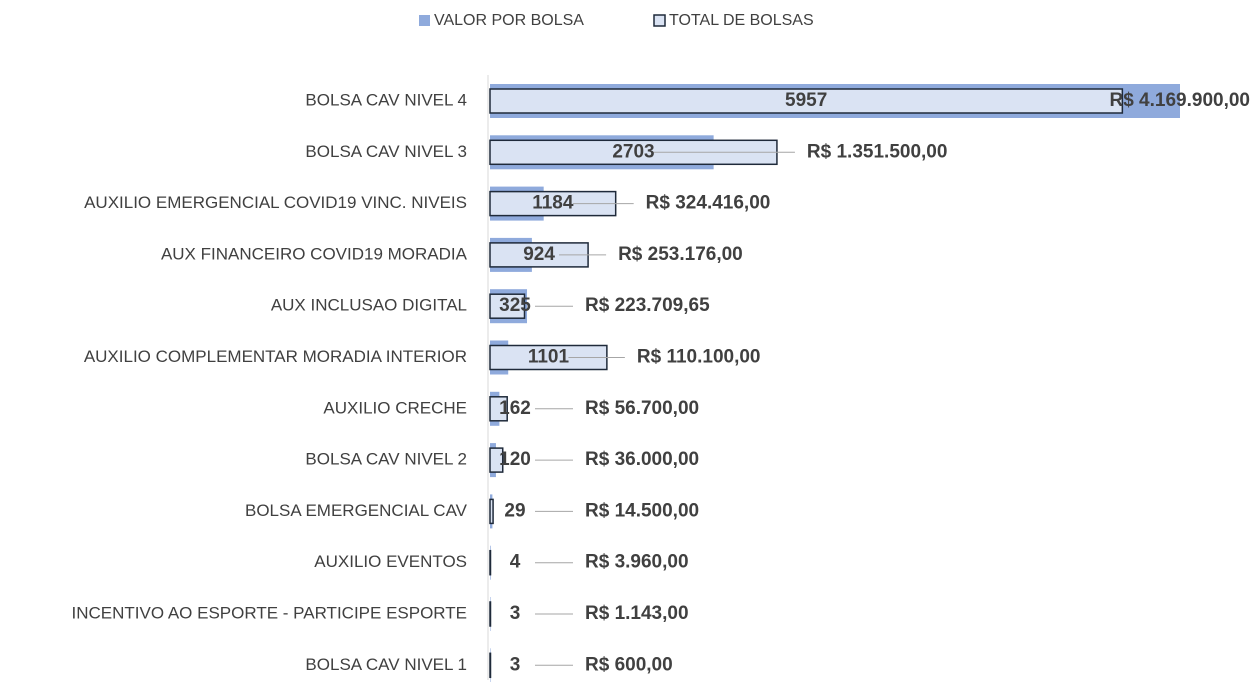 The image size is (1256, 687). Describe the element at coordinates (515, 562) in the screenshot. I see `data-label: 4` at that location.